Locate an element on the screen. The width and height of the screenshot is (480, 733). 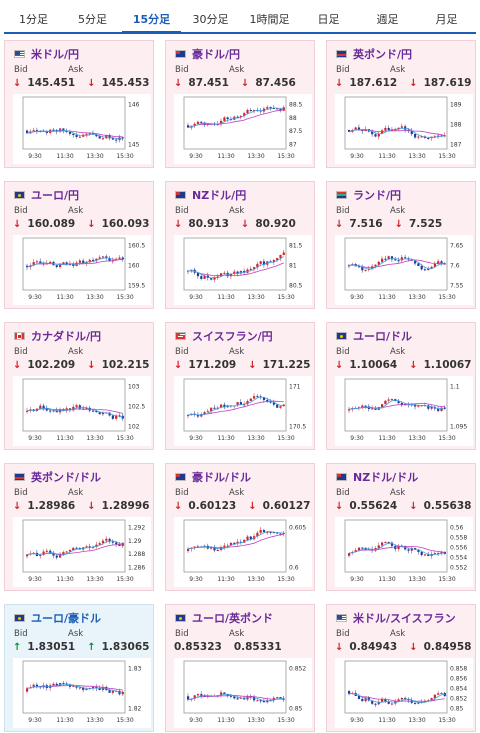
x-tick-label: 15:30 is located at coordinates (124, 579).